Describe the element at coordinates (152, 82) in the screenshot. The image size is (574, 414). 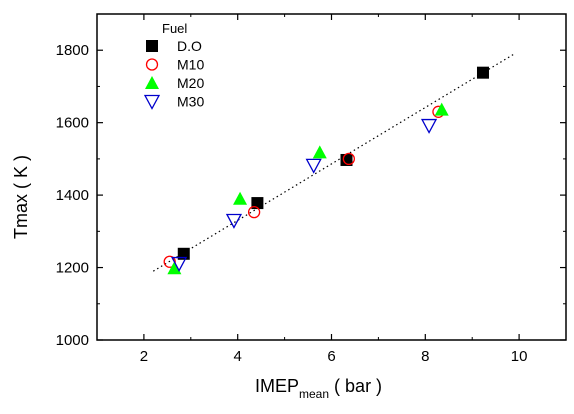
I see `legend-marker-m20` at that location.